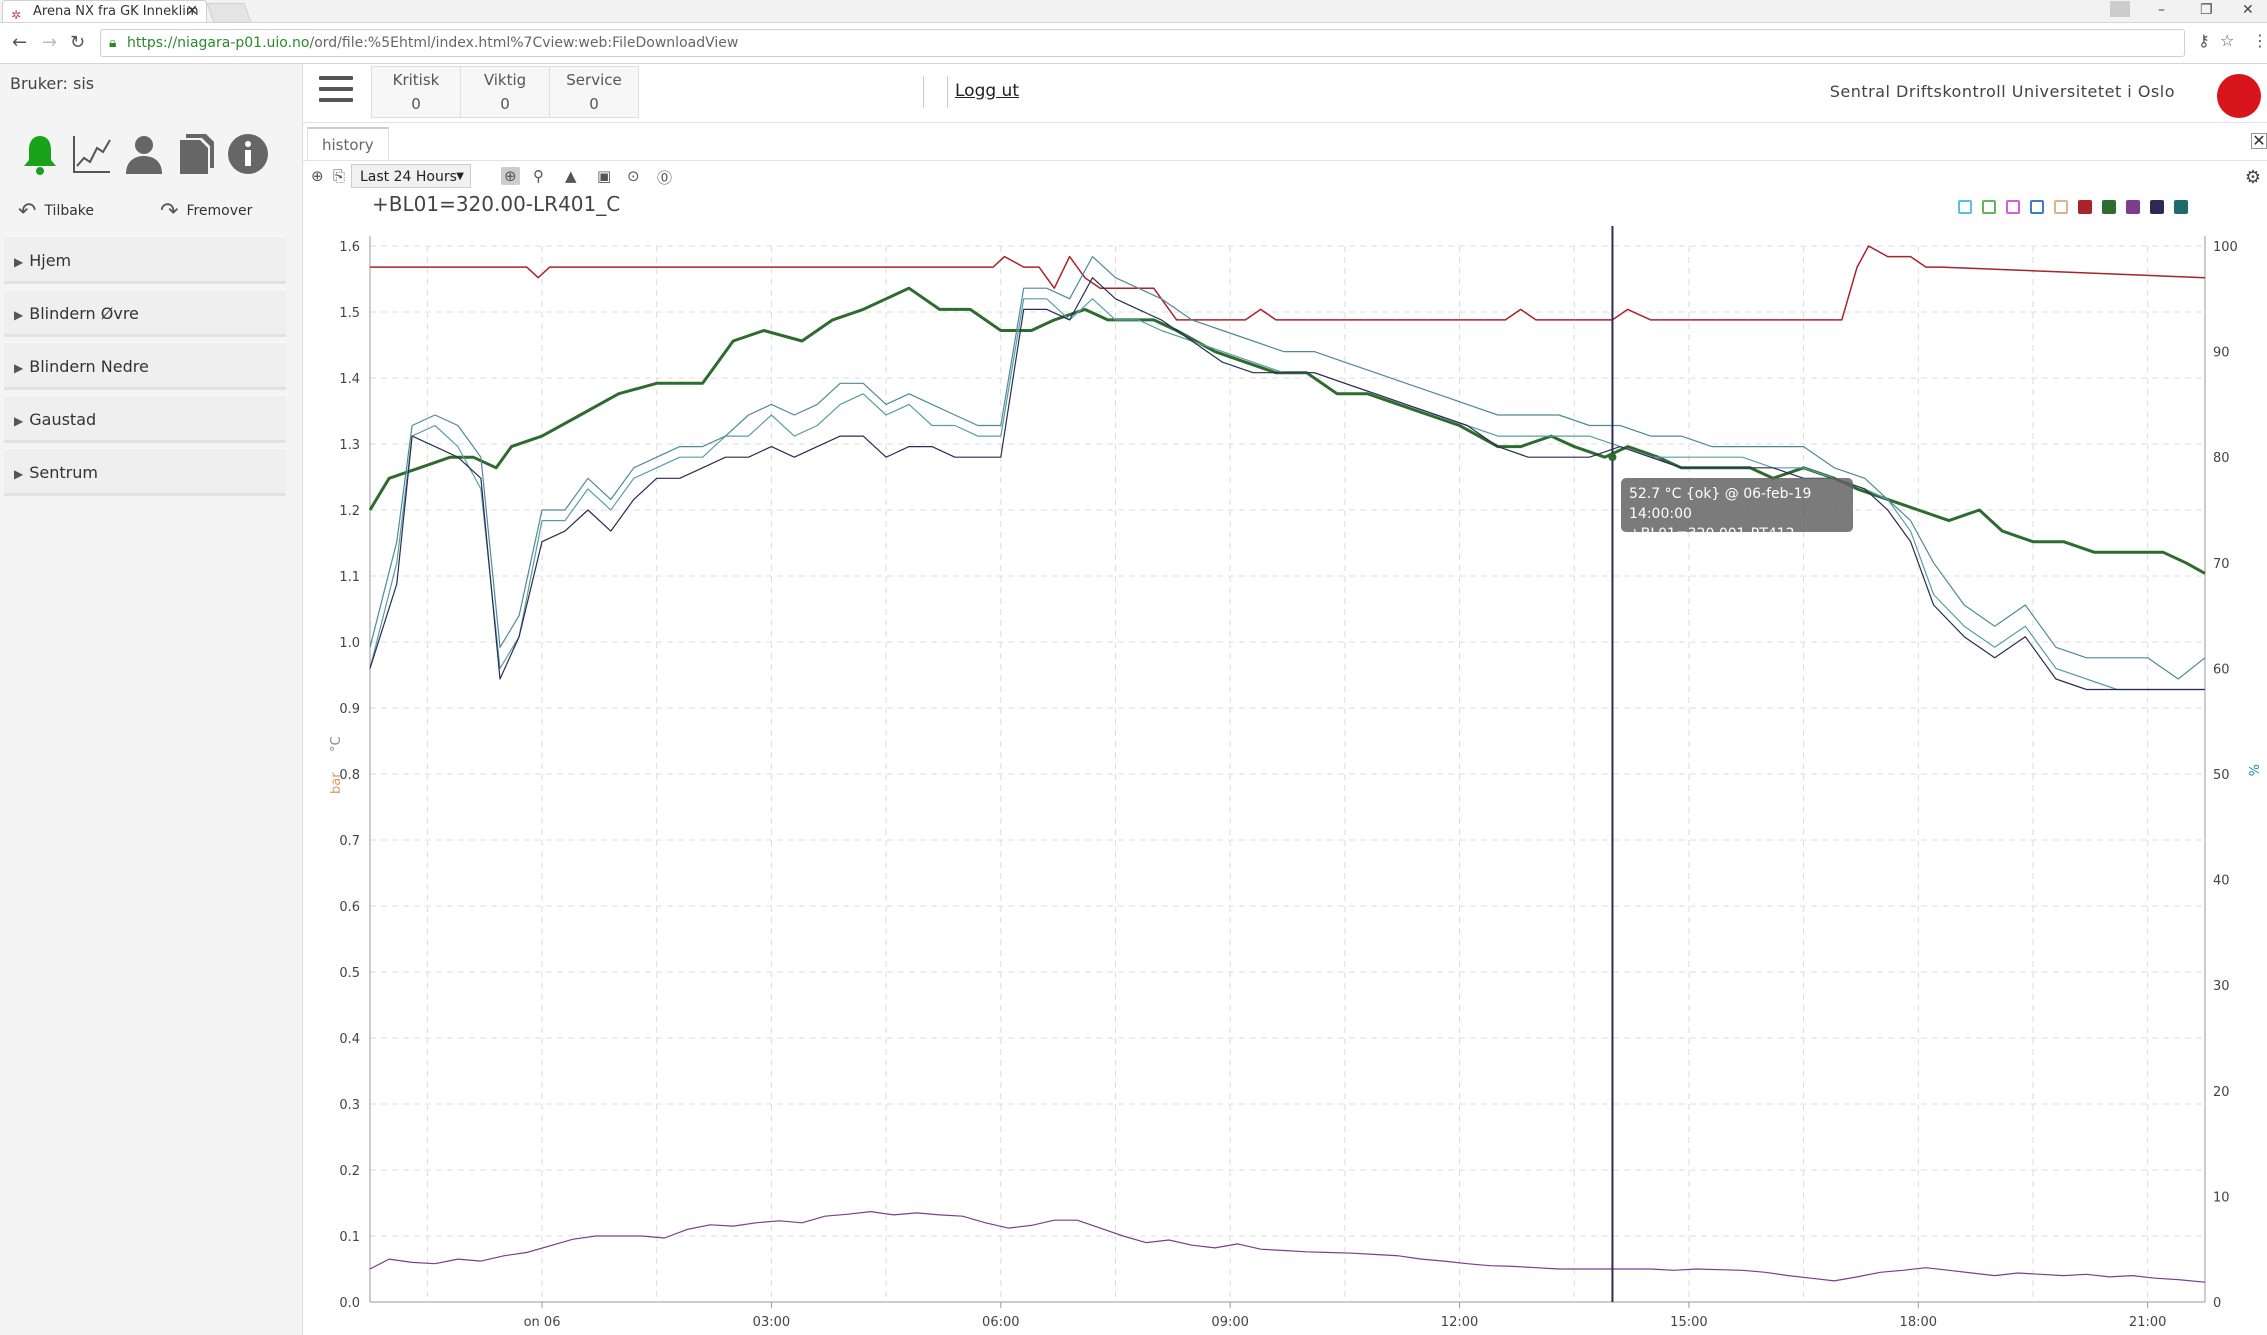 The image size is (2267, 1335). Describe the element at coordinates (538, 176) in the screenshot. I see `zoom-icon: ⚲` at that location.